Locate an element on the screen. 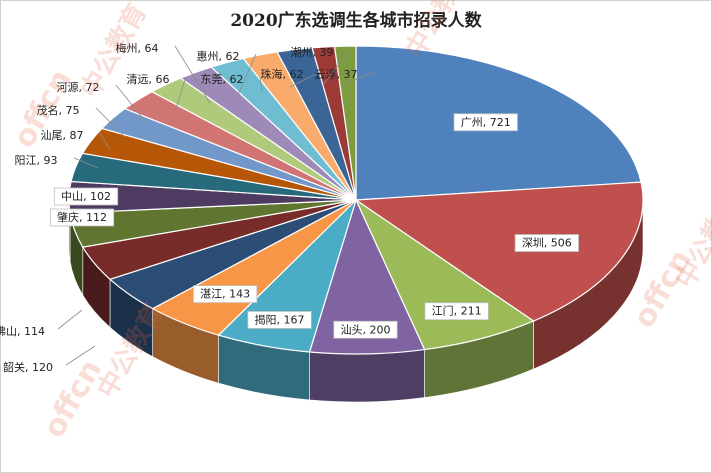  data-label-3: 汕头, 200 is located at coordinates (365, 329).